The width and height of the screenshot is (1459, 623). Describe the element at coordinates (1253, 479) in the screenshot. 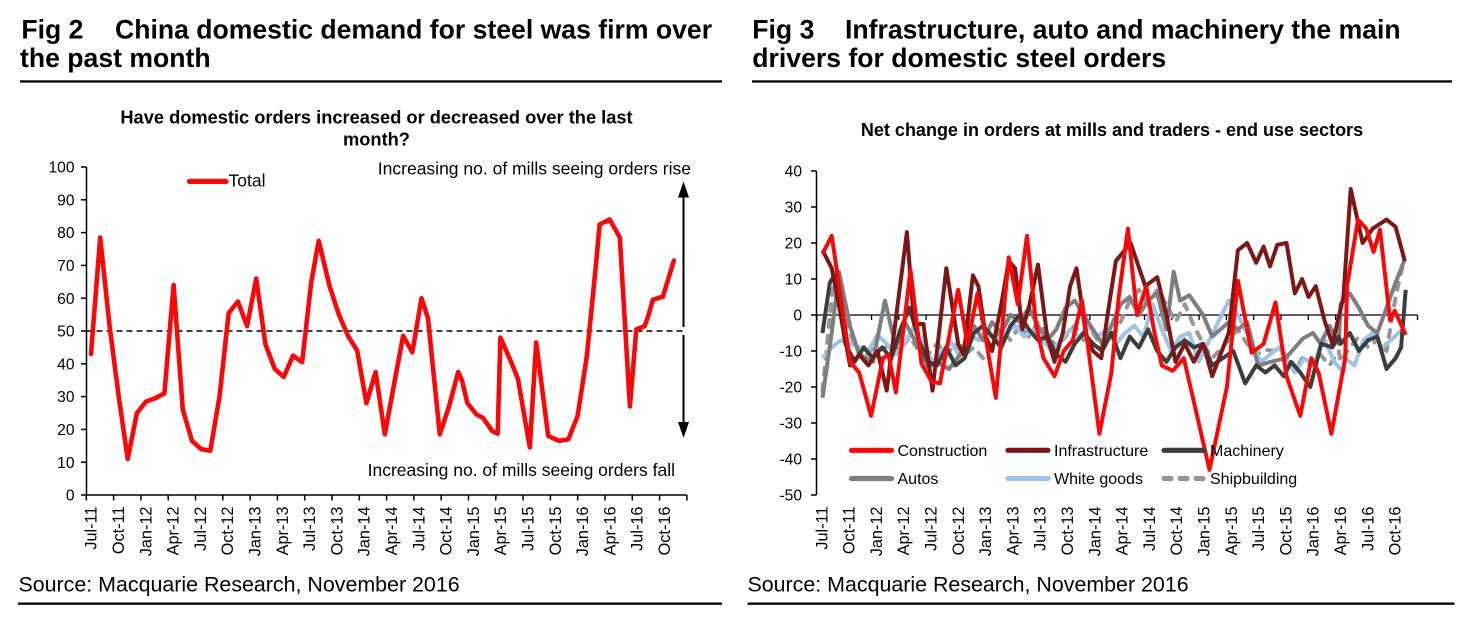

I see `svg-text: Shipbuilding` at that location.